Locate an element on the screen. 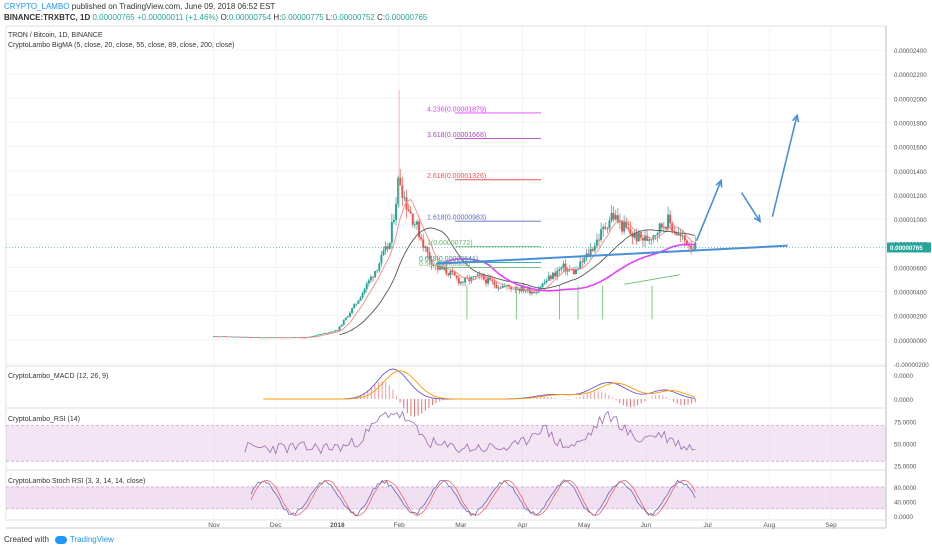 The height and width of the screenshot is (550, 932). projection-arrow is located at coordinates (784, 166).